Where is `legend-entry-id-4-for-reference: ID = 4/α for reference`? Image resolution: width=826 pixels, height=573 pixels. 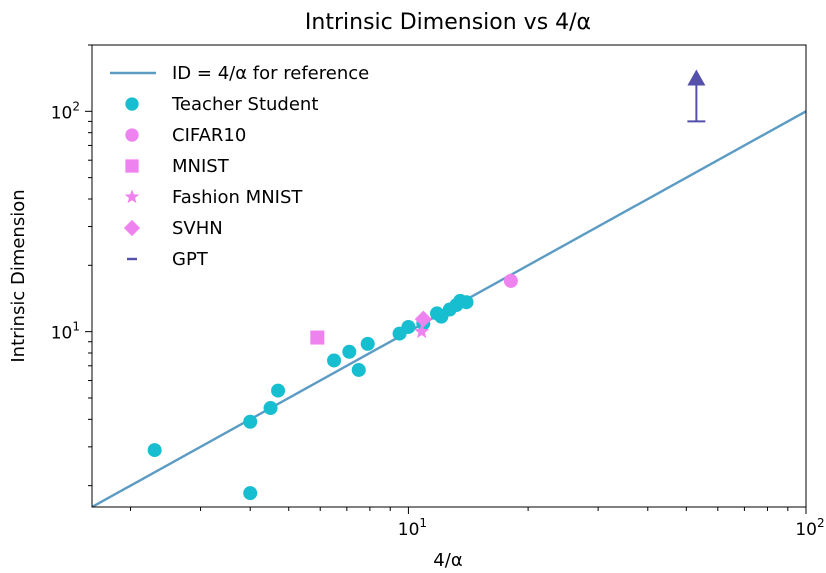 legend-entry-id-4-for-reference: ID = 4/α for reference is located at coordinates (239, 73).